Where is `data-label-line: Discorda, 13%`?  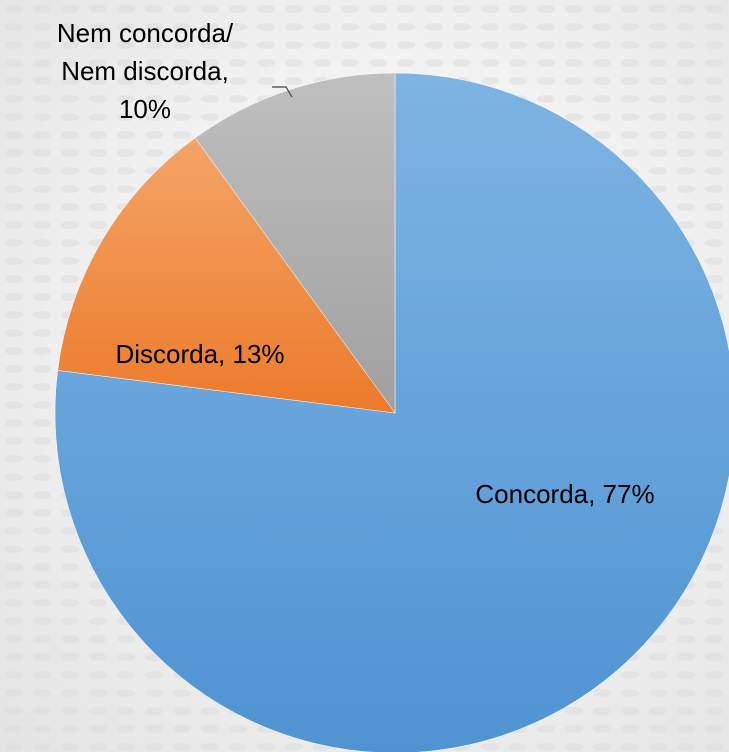 data-label-line: Discorda, 13% is located at coordinates (199, 354).